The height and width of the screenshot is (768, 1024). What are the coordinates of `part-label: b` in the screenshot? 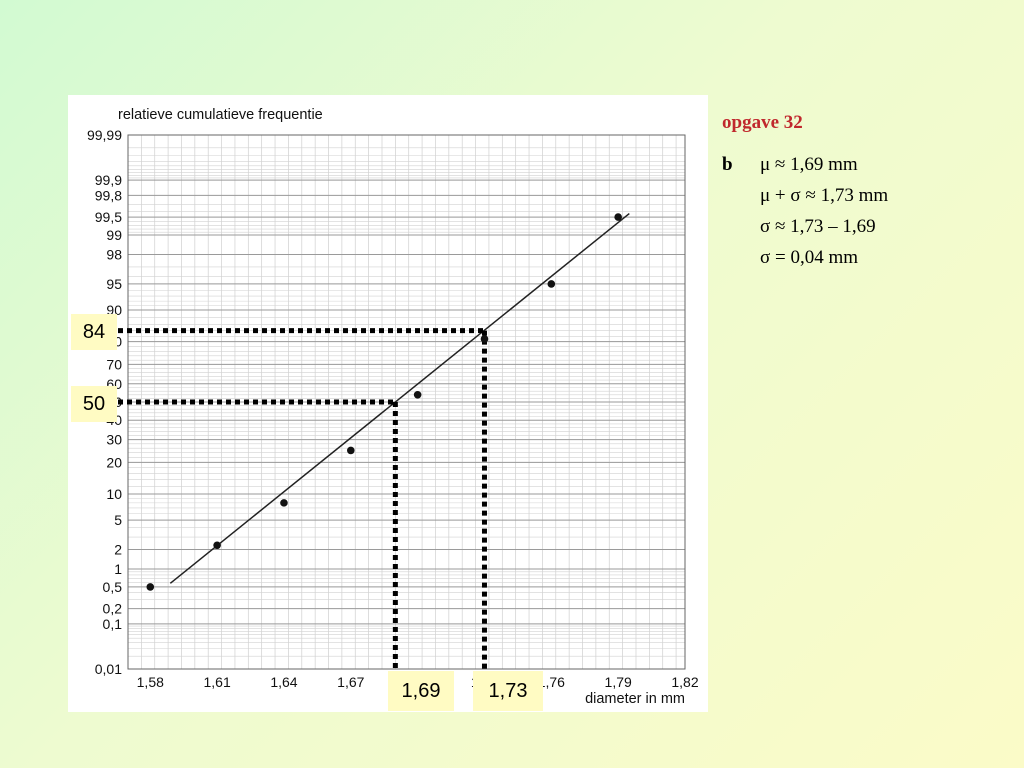 It's located at (727, 164).